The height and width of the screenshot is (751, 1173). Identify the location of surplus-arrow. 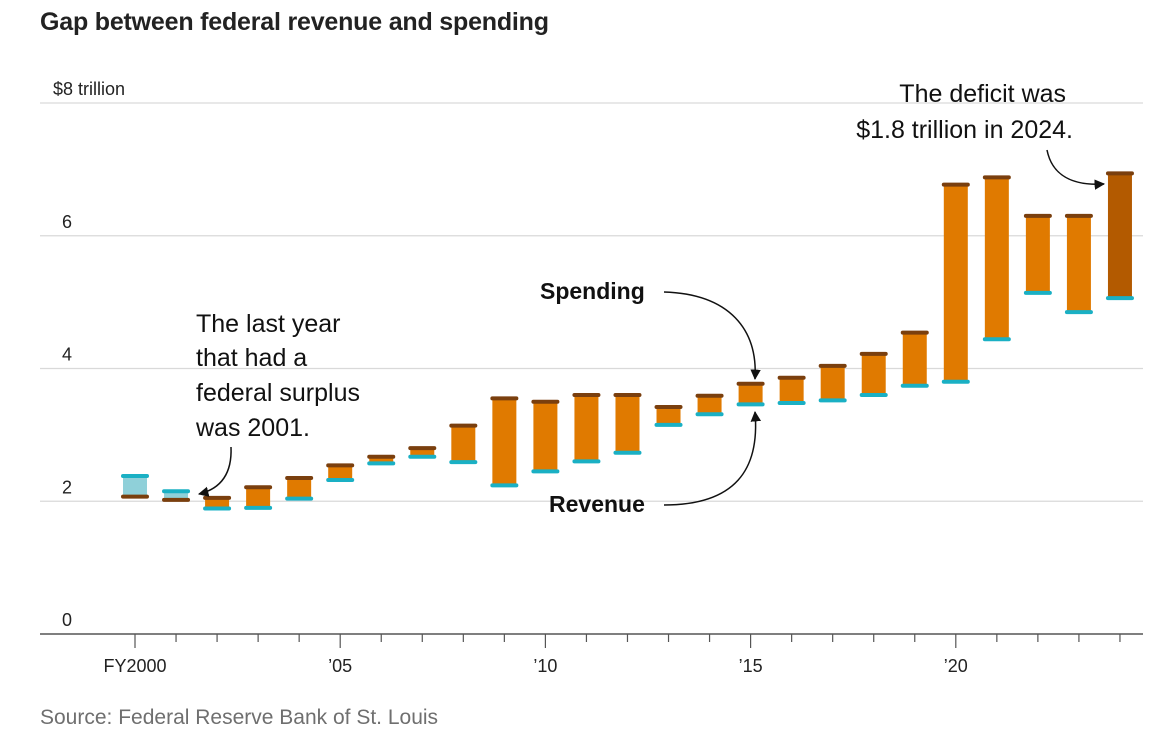
(214, 471).